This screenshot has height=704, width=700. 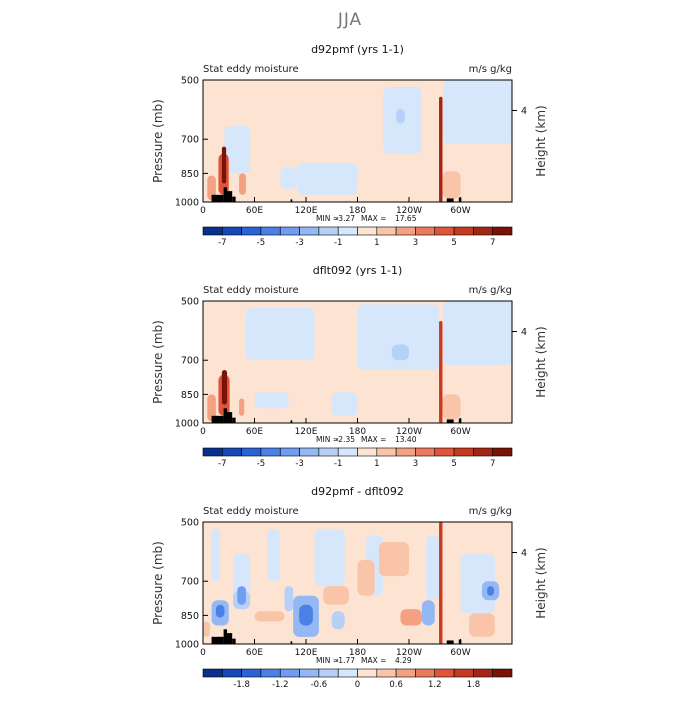 What do you see at coordinates (373, 439) in the screenshot?
I see `max-label: MAX =` at bounding box center [373, 439].